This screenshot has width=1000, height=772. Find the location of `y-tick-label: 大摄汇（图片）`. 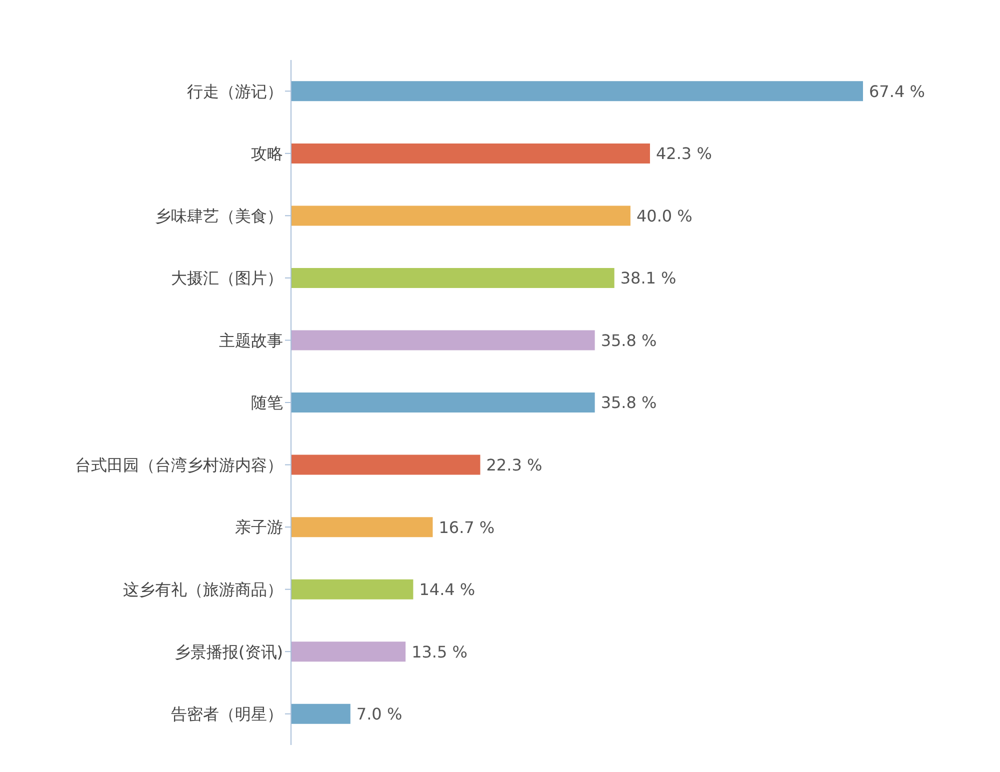

y-tick-label: 大摄汇（图片） is located at coordinates (227, 278).